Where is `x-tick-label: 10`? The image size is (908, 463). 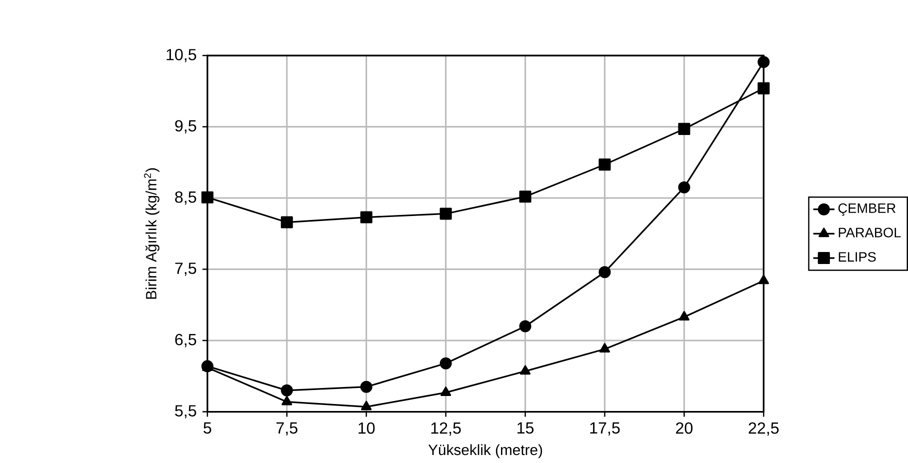 x-tick-label: 10 is located at coordinates (366, 428).